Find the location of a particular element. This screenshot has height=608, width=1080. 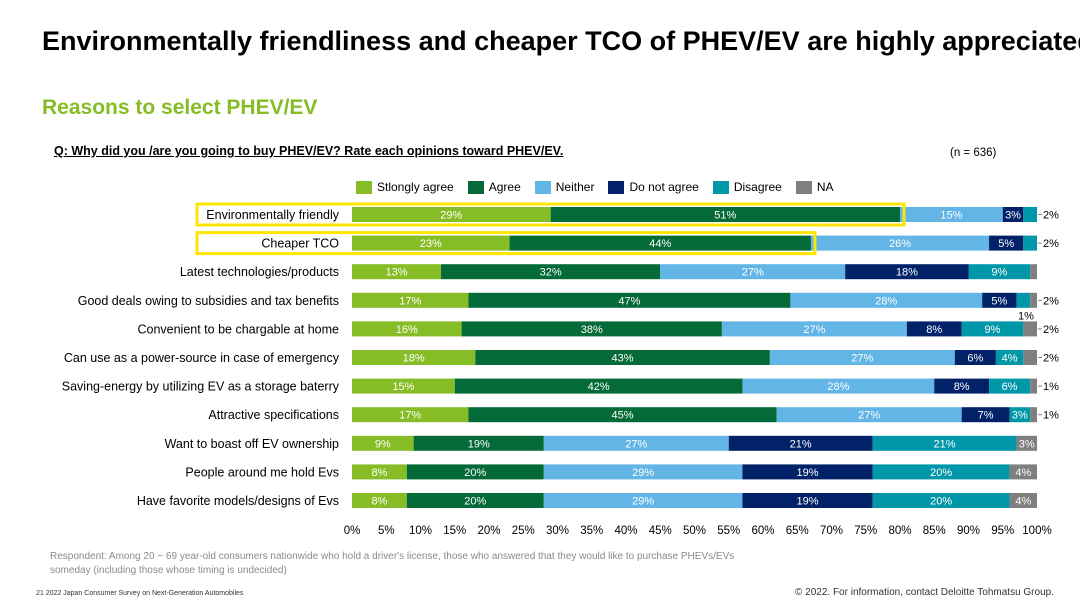

data-label: 9% is located at coordinates (383, 444).